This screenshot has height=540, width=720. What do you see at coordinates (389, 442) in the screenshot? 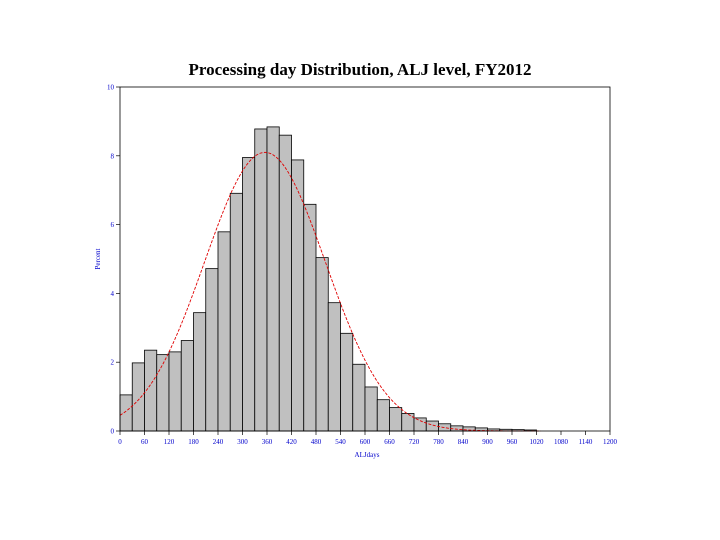
I see `x-tick-label: 660` at bounding box center [389, 442].